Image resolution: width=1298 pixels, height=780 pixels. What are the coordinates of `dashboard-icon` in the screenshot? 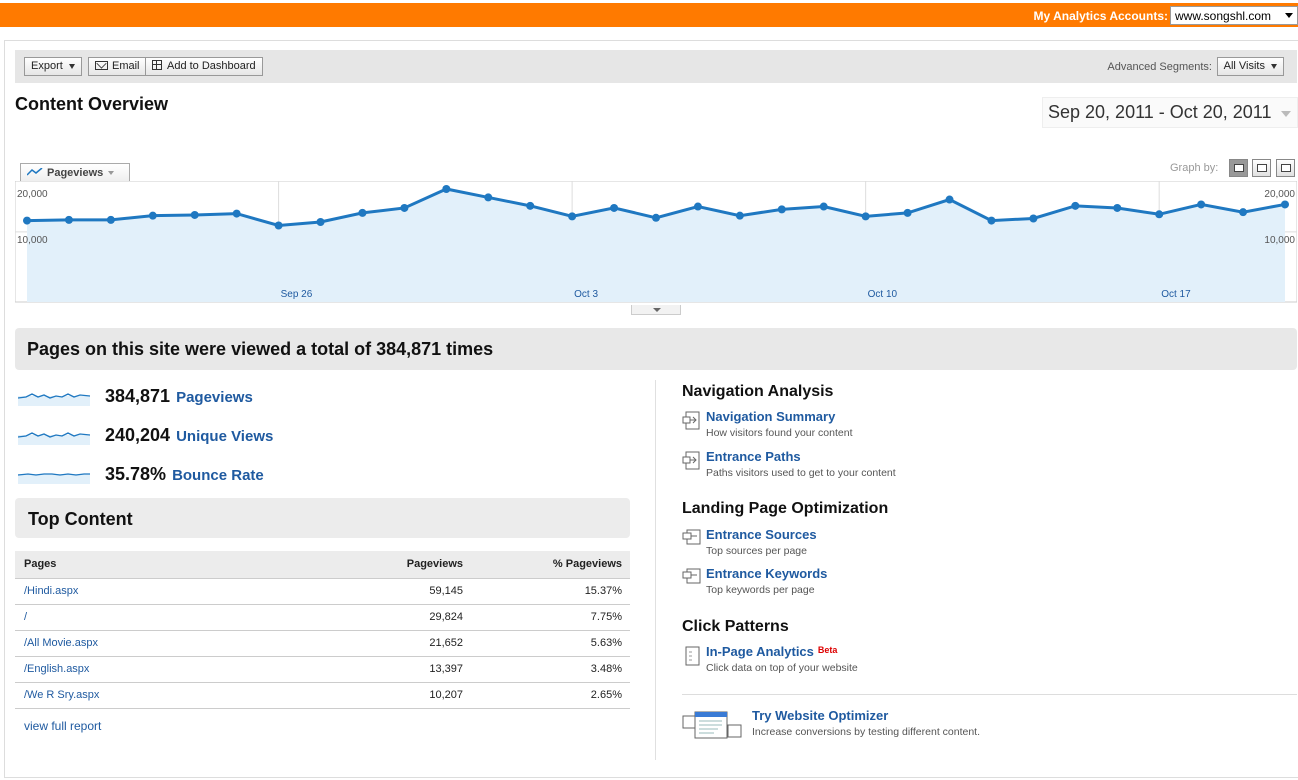 It's located at (157, 65).